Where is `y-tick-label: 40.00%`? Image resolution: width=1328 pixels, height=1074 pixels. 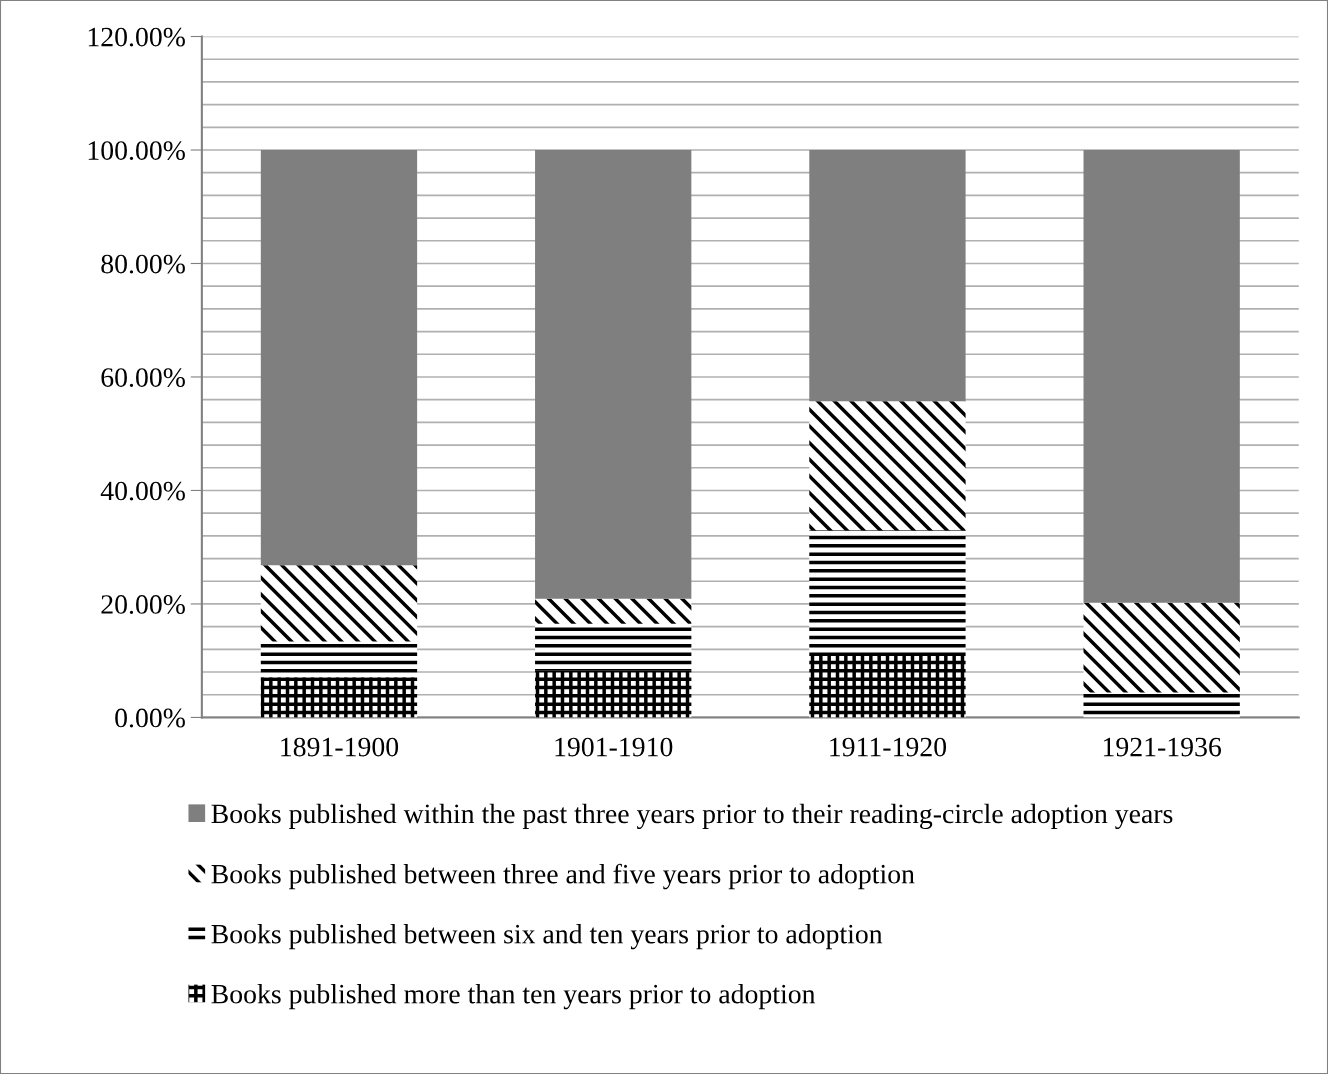 y-tick-label: 40.00% is located at coordinates (142, 491).